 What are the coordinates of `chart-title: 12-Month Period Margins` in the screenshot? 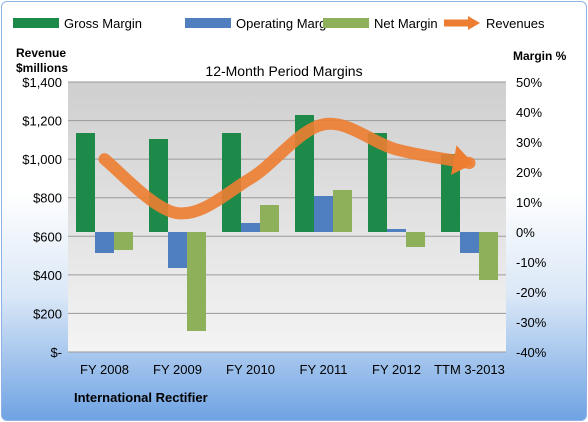 It's located at (283, 71).